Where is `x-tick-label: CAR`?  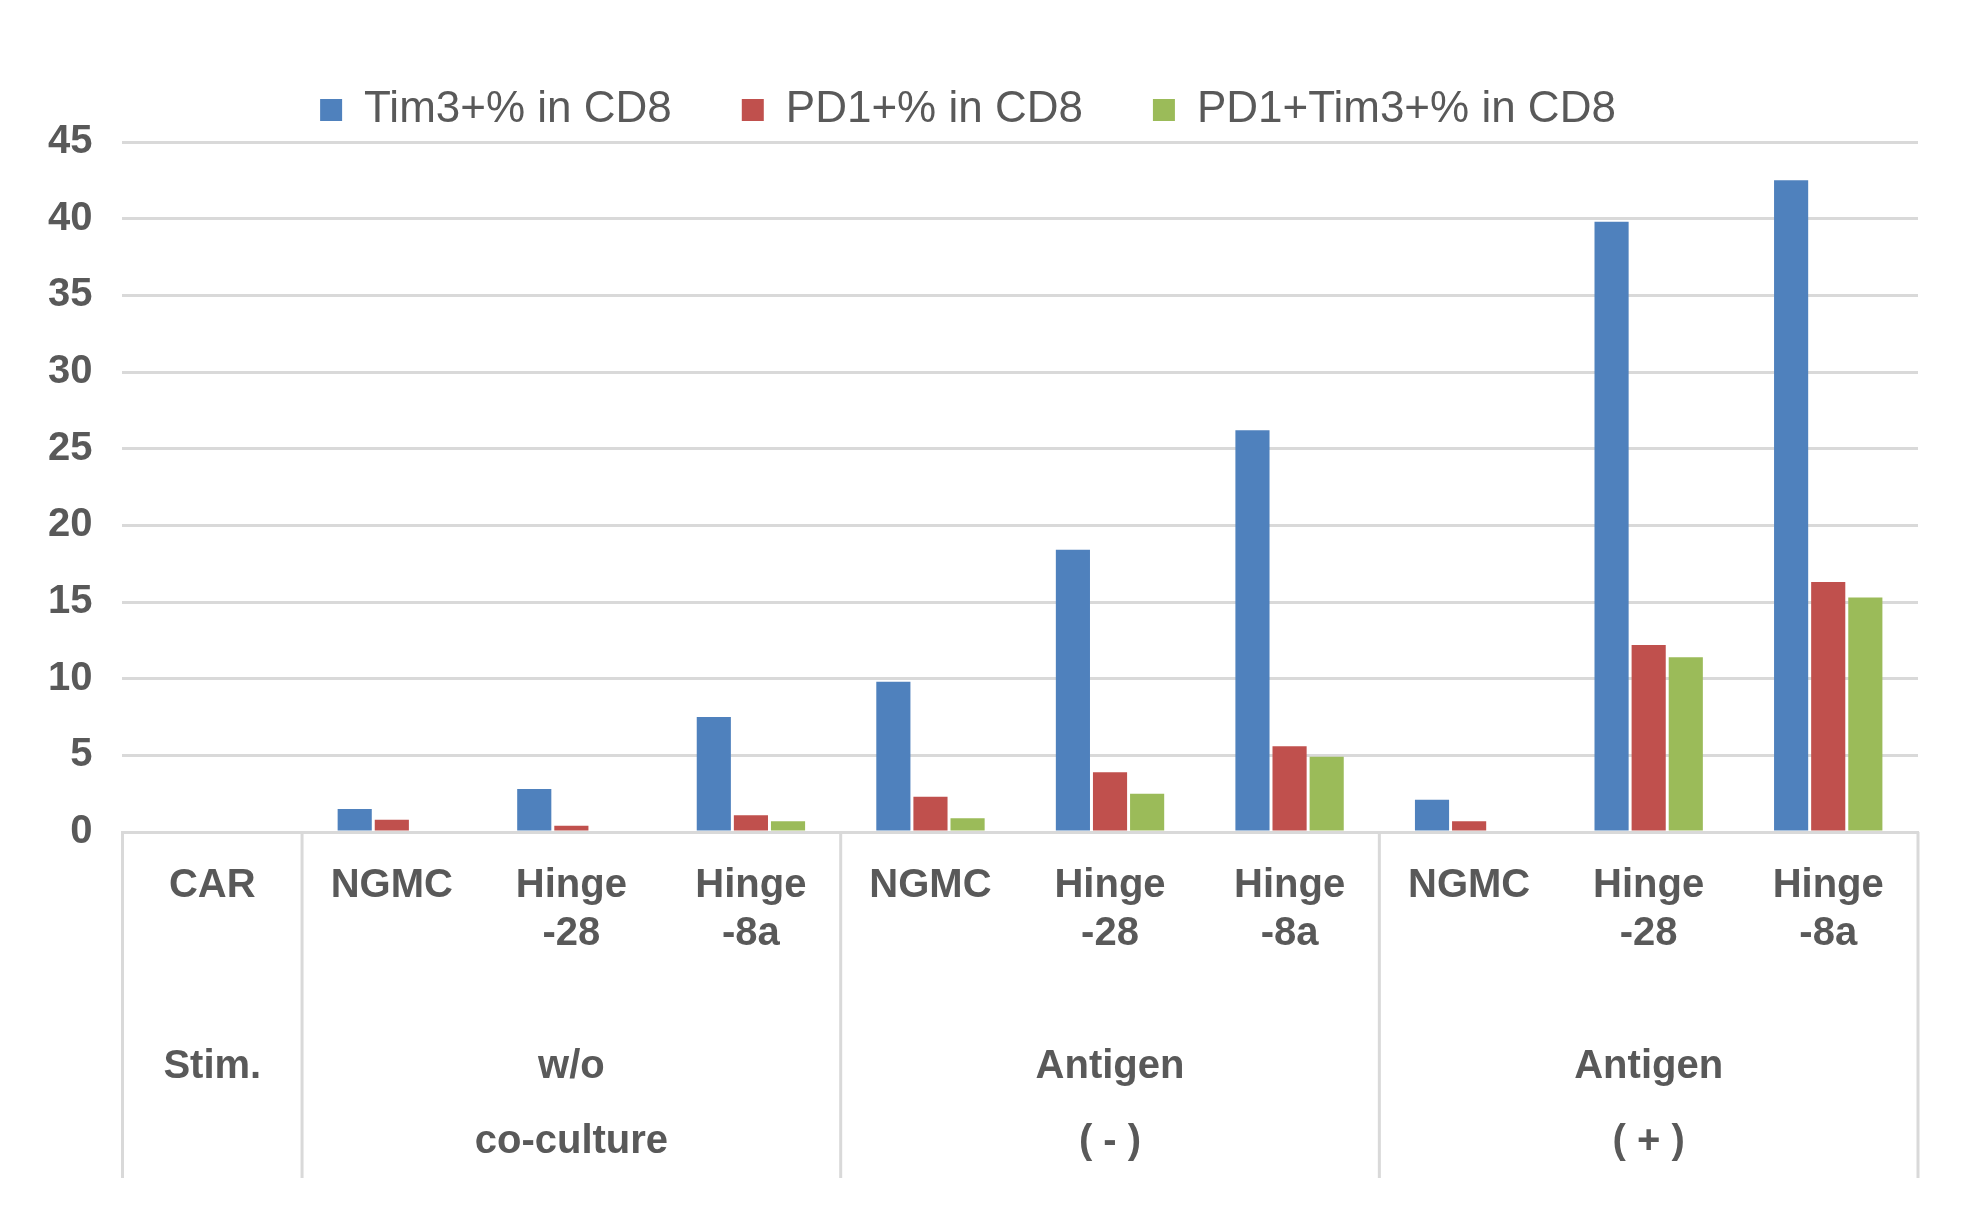
x-tick-label: CAR is located at coordinates (212, 883).